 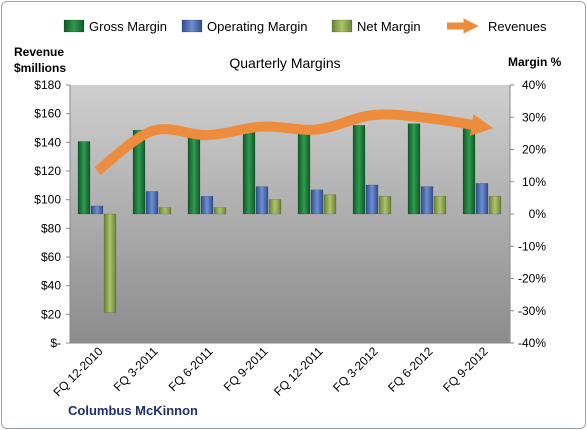 What do you see at coordinates (465, 369) in the screenshot?
I see `category-label: FQ 9-2012` at bounding box center [465, 369].